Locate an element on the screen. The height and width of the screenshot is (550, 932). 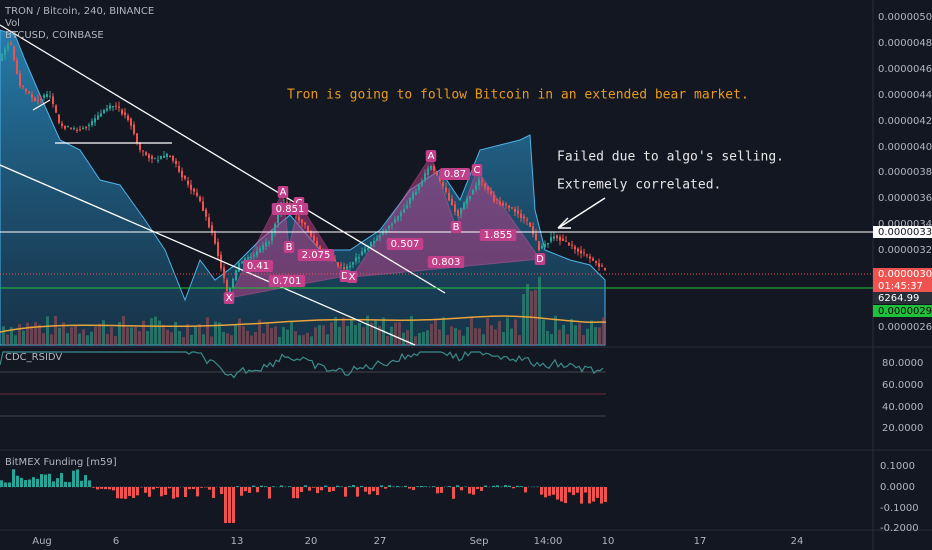
time-axis-label: 27 is located at coordinates (380, 541).